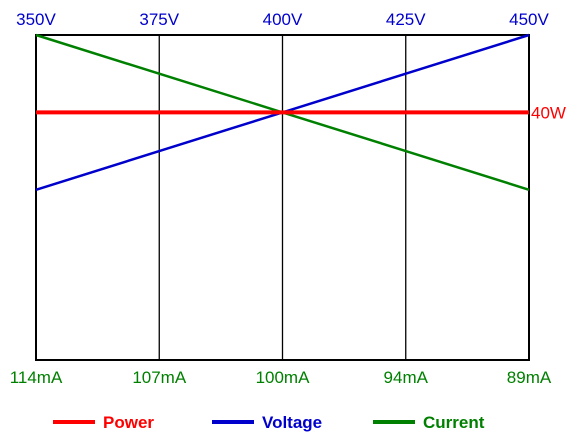 This screenshot has height=440, width=578. I want to click on top-tick-label: 375V, so click(159, 19).